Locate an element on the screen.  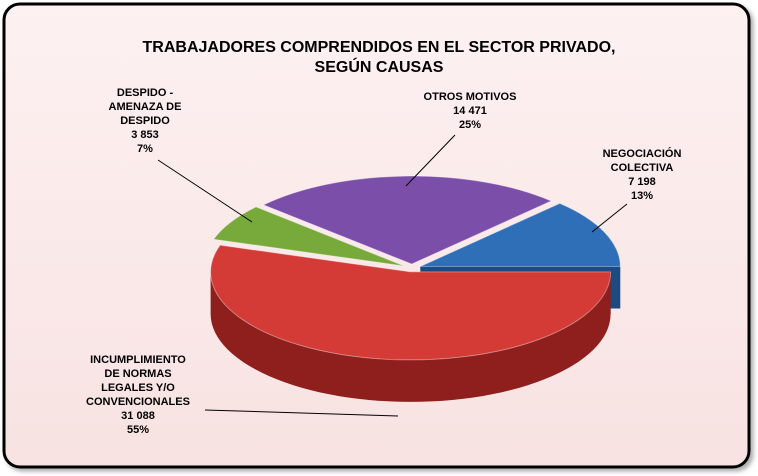
slice-side is located at coordinates (410, 336).